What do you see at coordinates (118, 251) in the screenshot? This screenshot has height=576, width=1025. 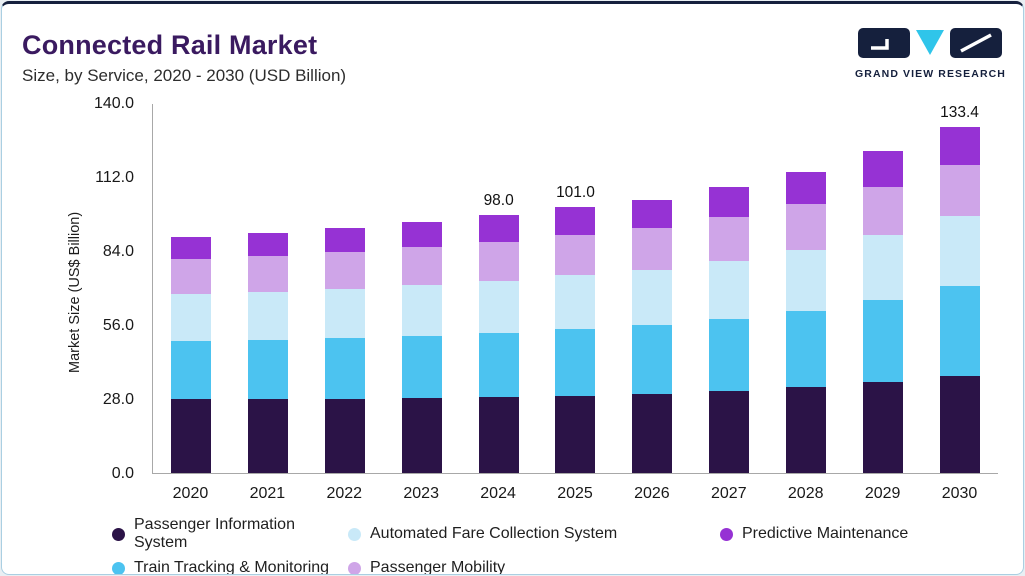 I see `y-tick-label: 84.0` at bounding box center [118, 251].